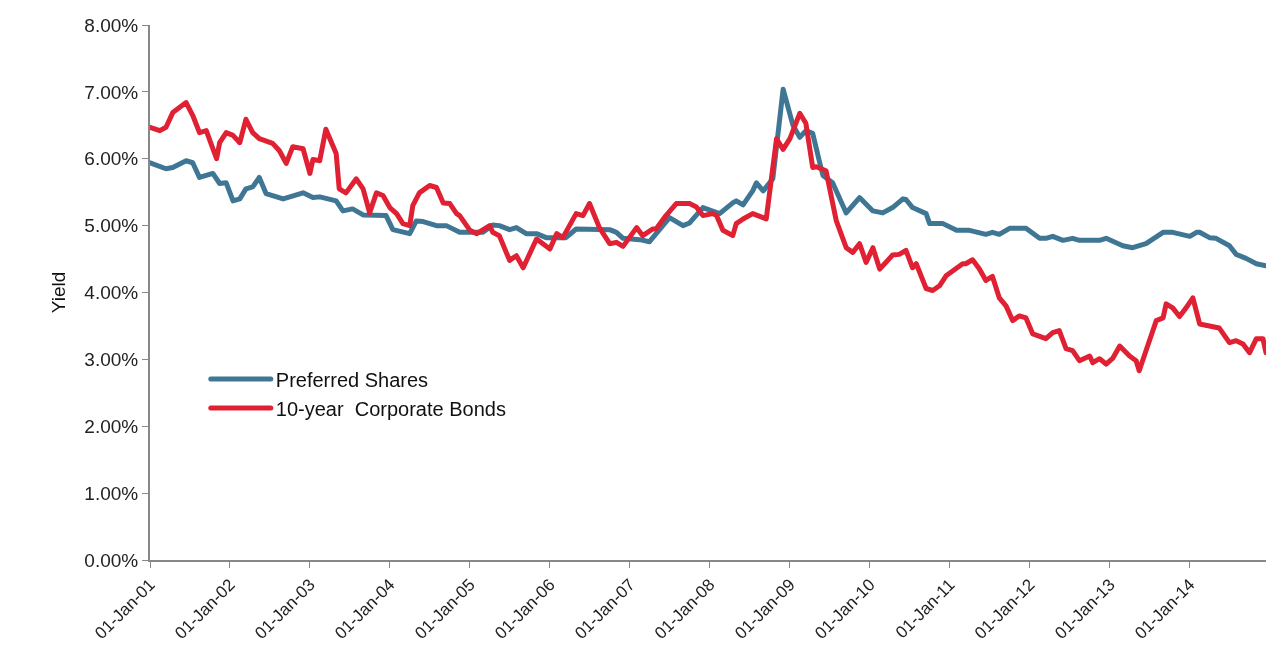  Describe the element at coordinates (352, 379) in the screenshot. I see `legend-label: Preferred Shares` at that location.